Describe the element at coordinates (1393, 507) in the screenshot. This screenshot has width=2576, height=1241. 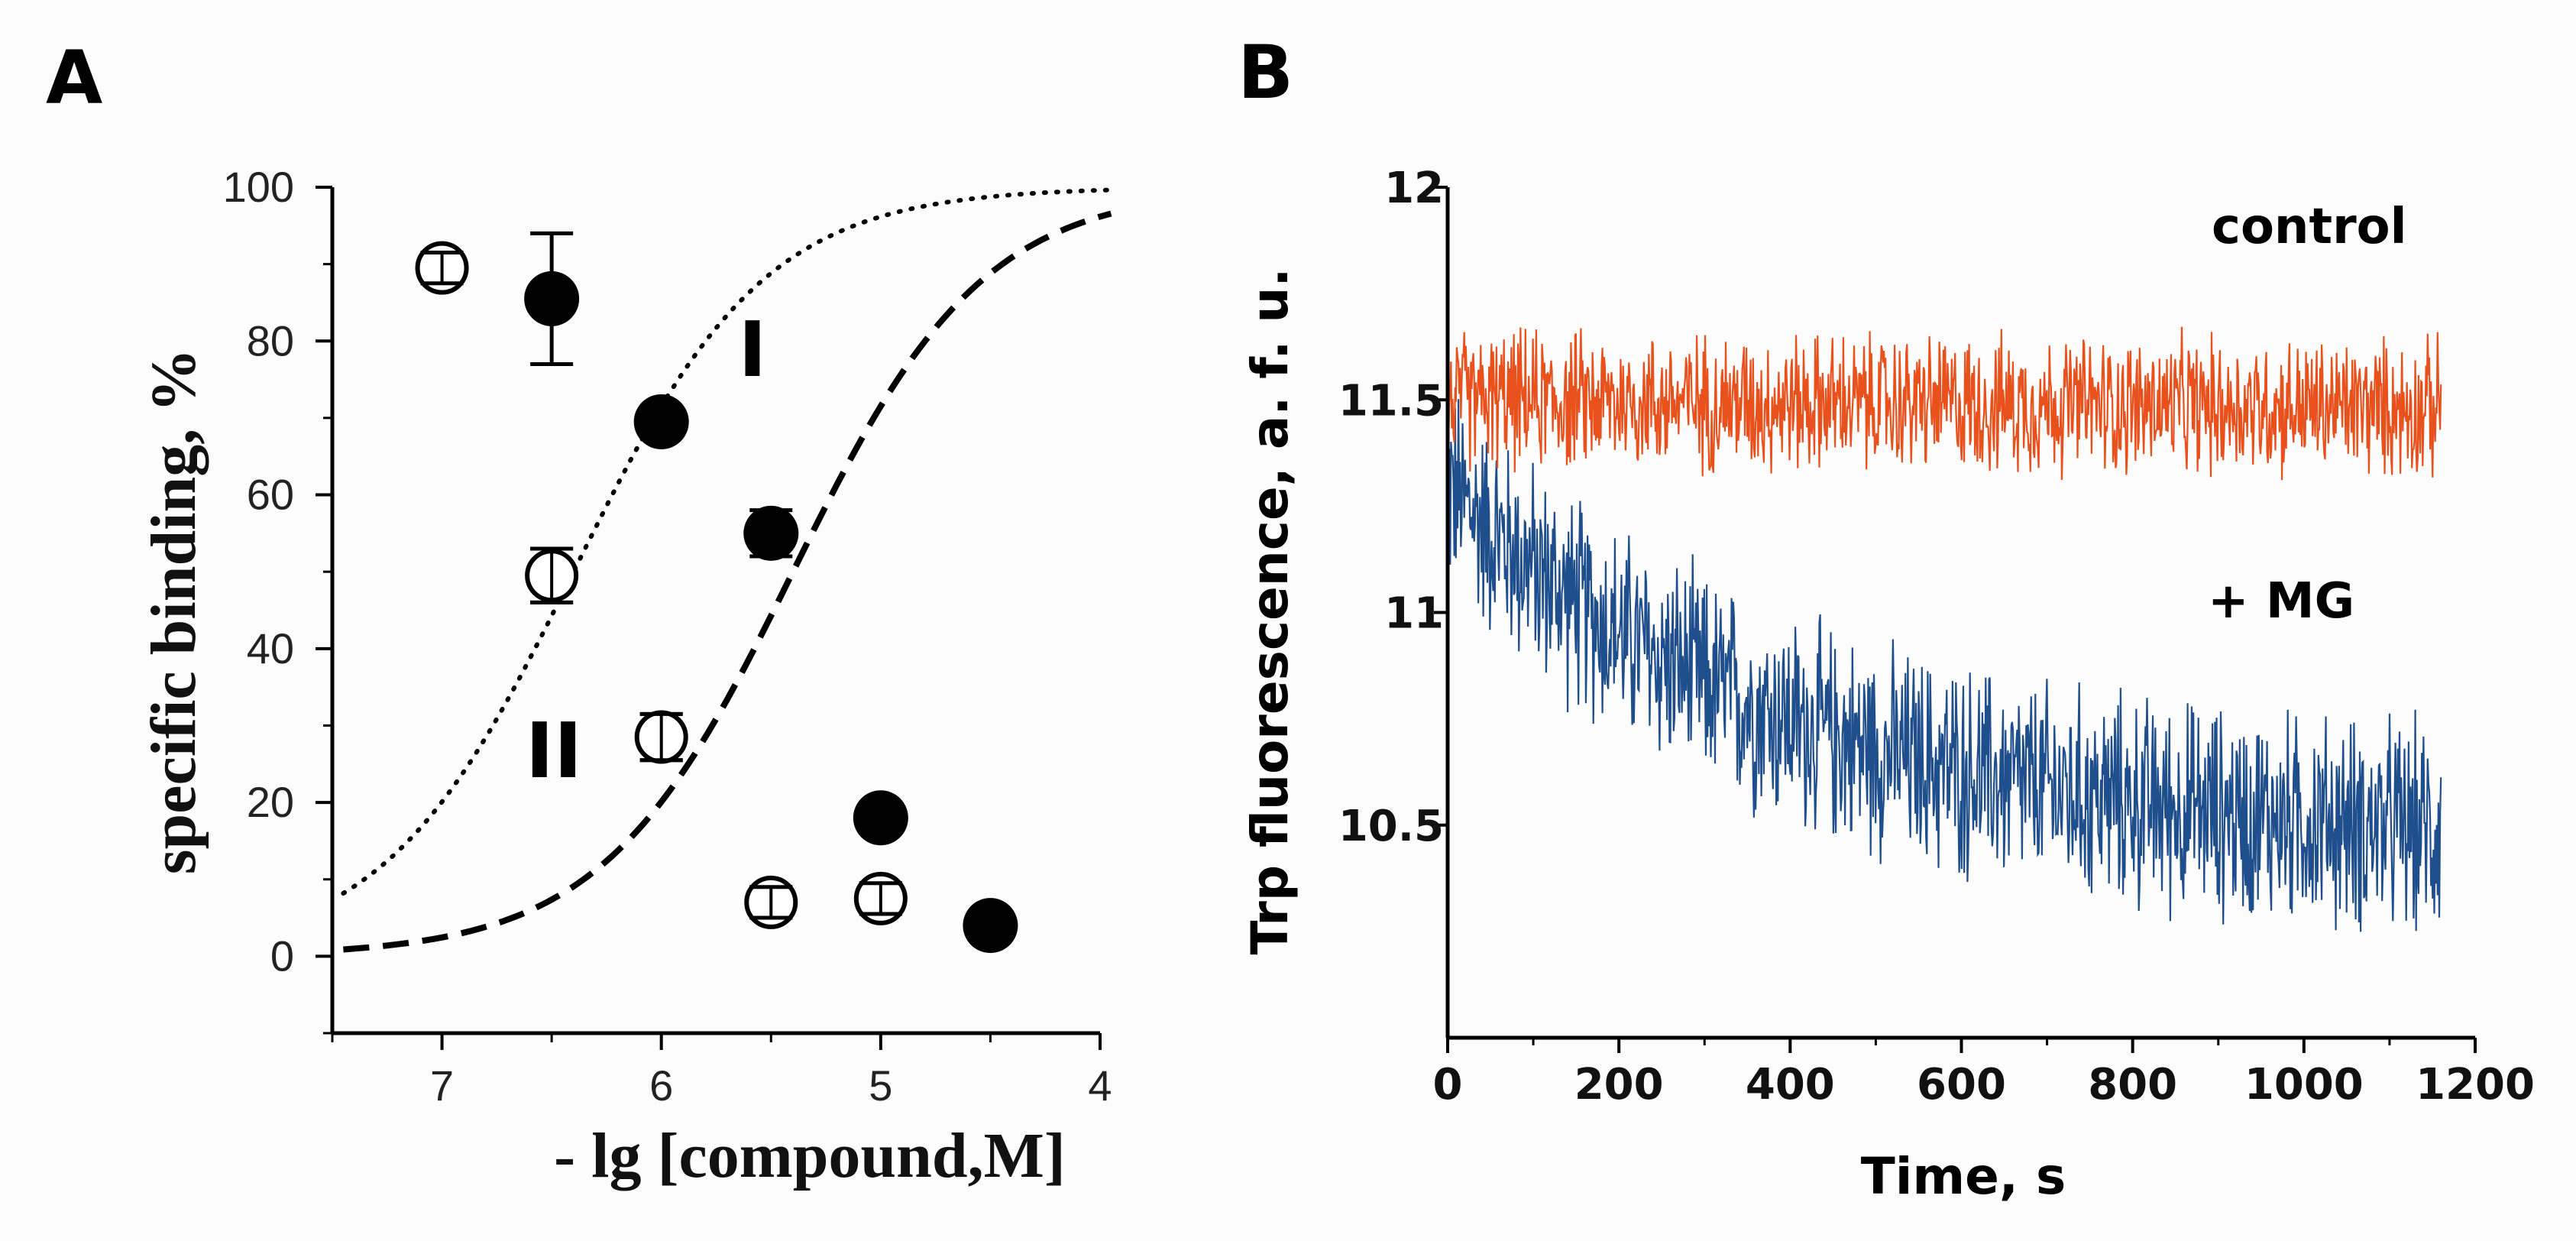
I see `b-y-ticks: 10.5 11 11.5 12` at that location.